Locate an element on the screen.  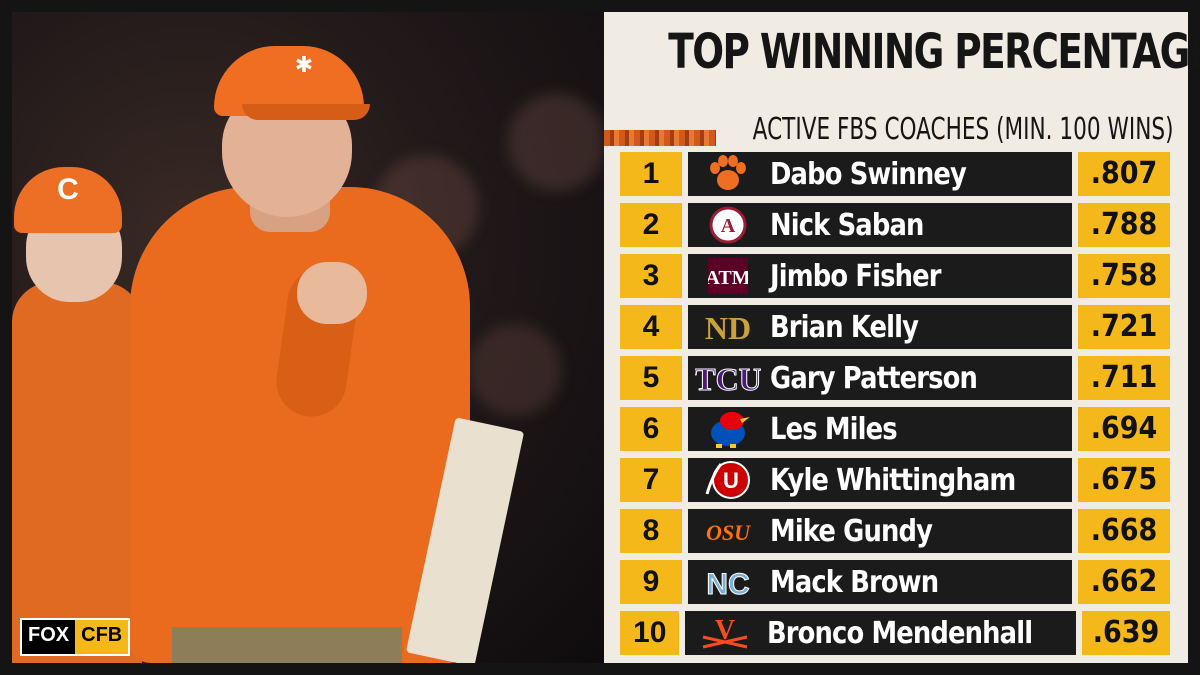
fox-wordmark: FOX is located at coordinates (49, 637).